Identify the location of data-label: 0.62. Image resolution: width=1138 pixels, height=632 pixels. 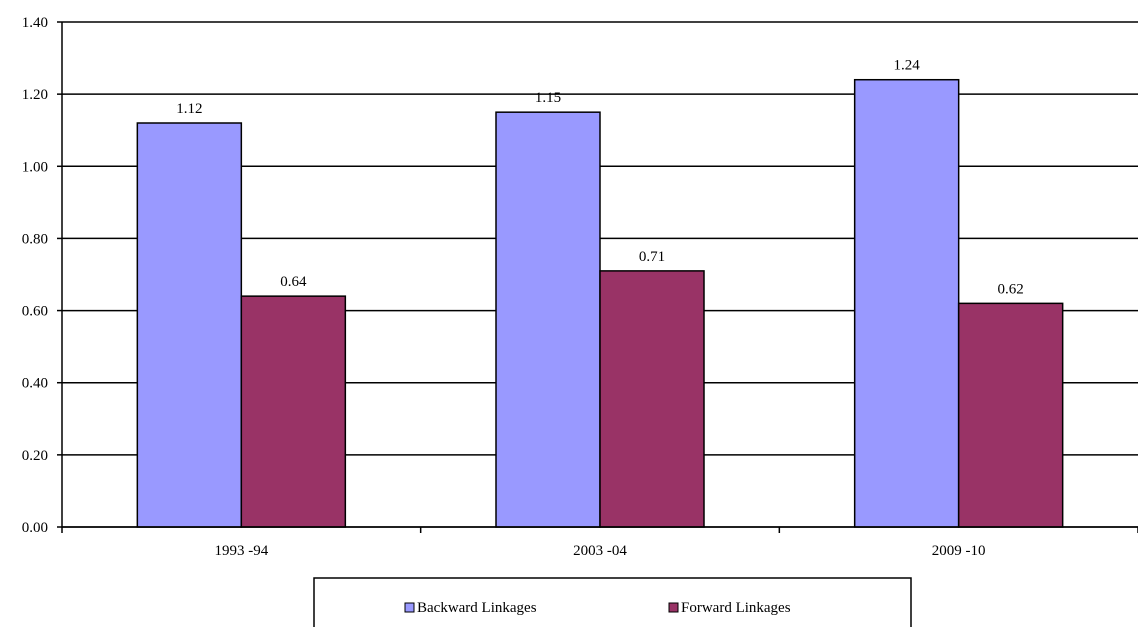
(1011, 289).